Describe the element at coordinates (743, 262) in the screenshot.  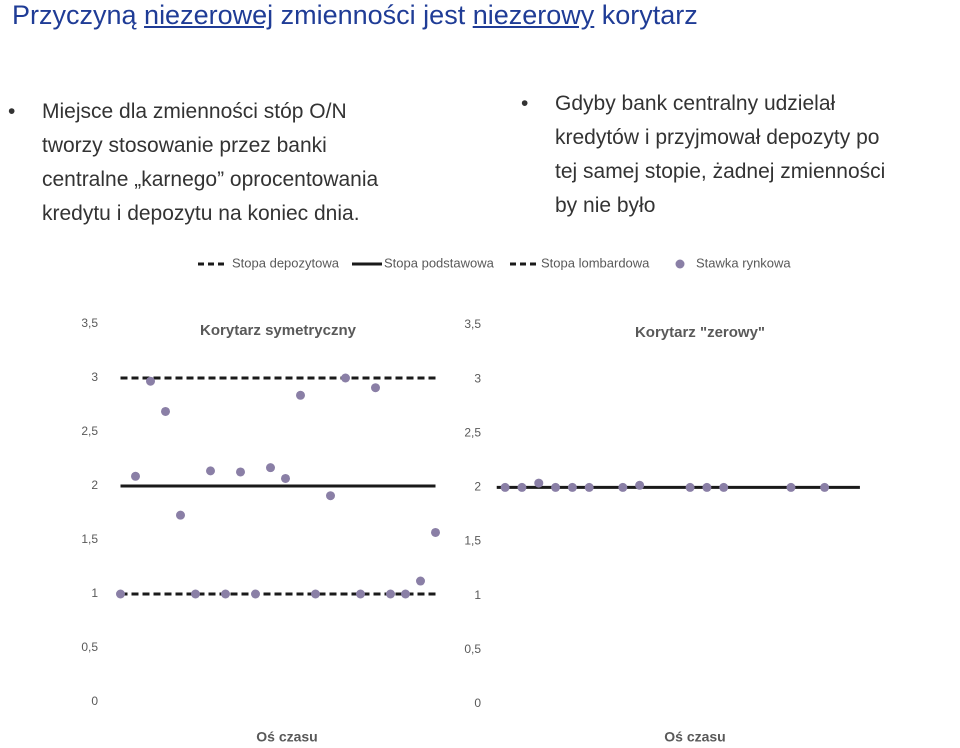
I see `legend-label: Stawka rynkowa` at that location.